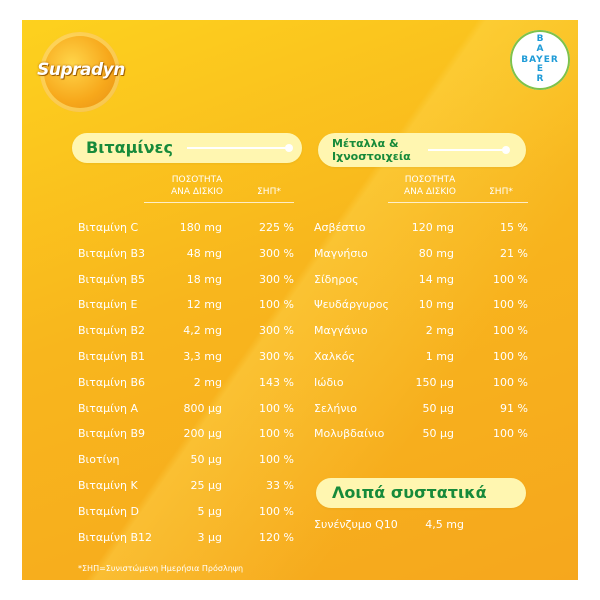 This screenshot has height=600, width=600. What do you see at coordinates (186, 280) in the screenshot?
I see `table-row: Βιταμίνη B5 18 mg 300 %` at bounding box center [186, 280].